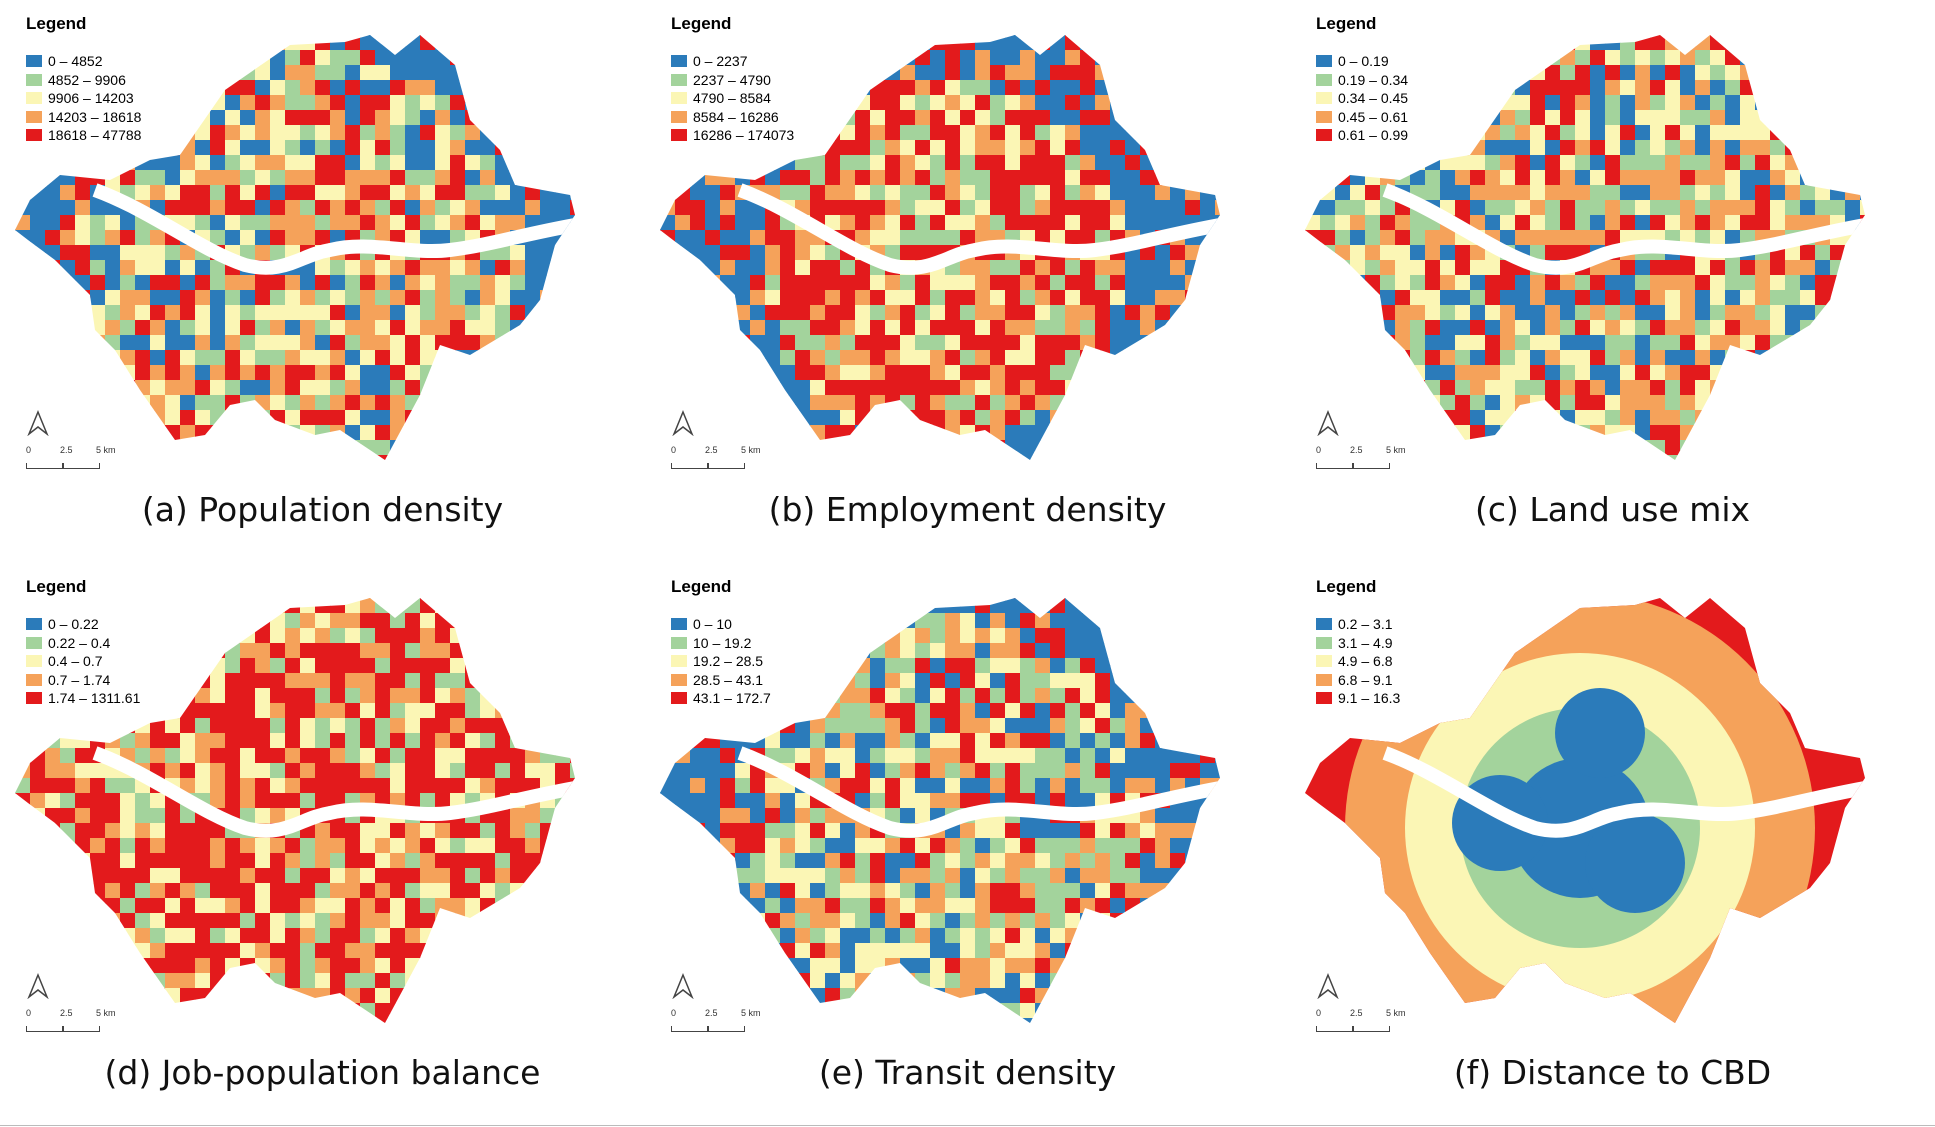 This screenshot has height=1127, width=1935. I want to click on legend-swatch, so click(34, 116).